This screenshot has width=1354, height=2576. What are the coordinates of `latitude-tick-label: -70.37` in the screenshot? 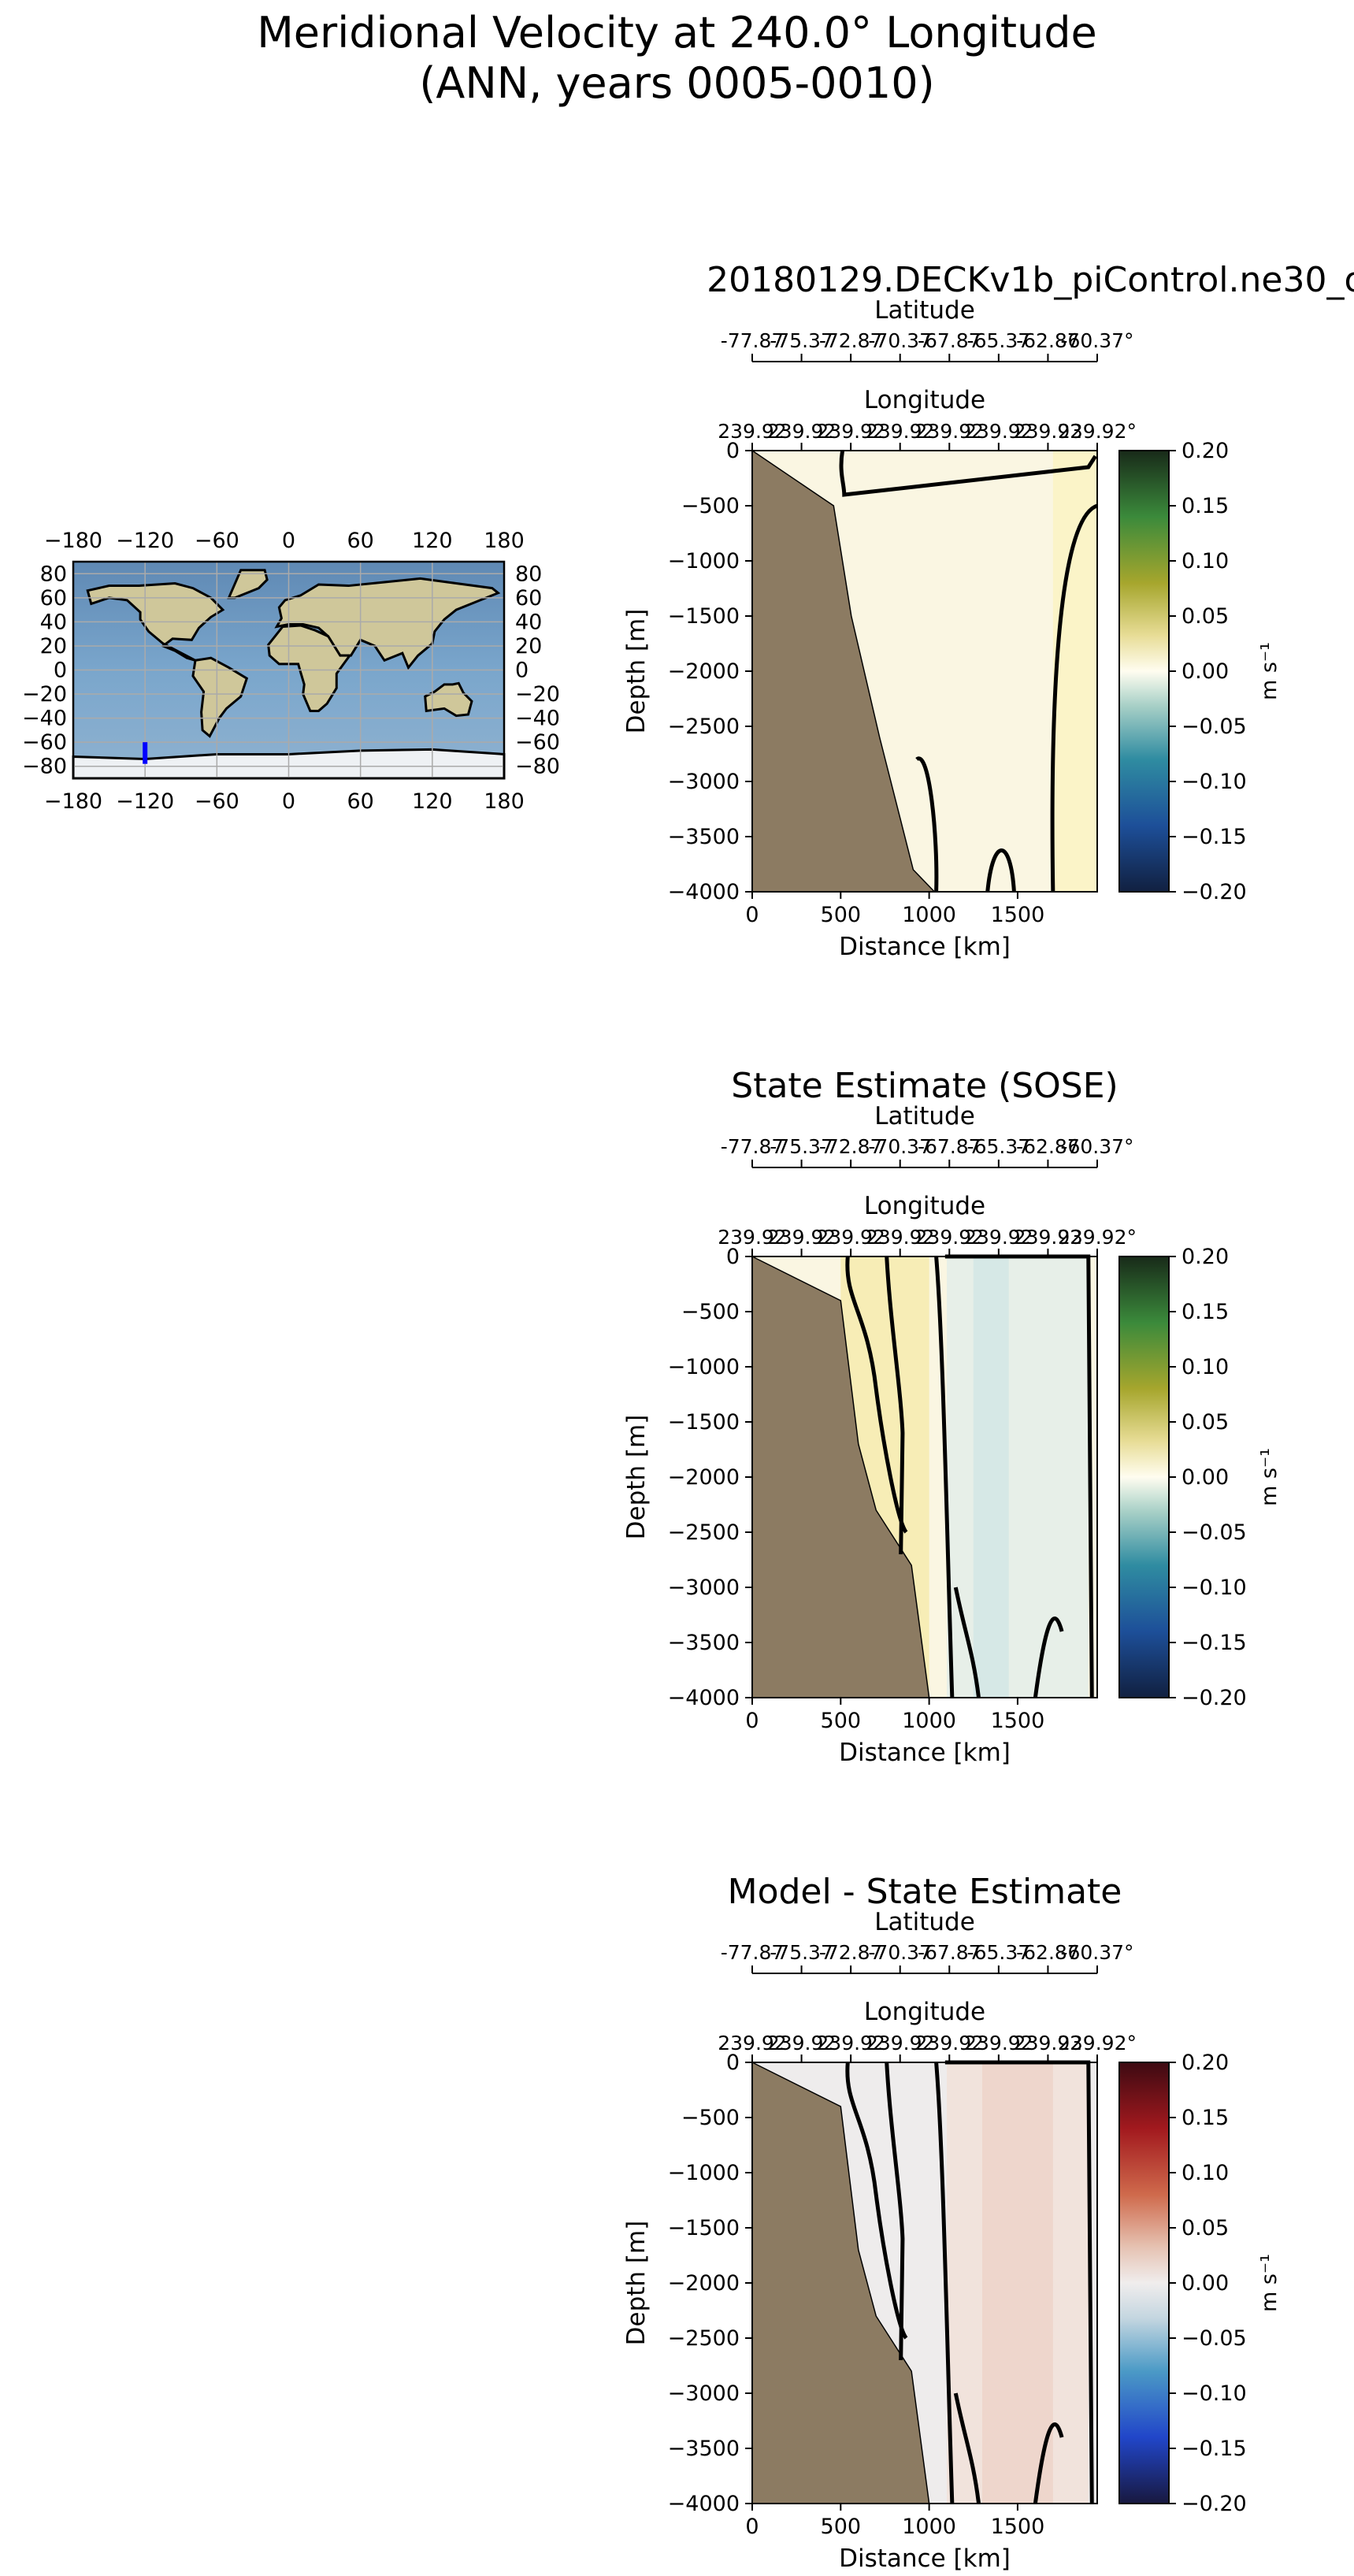 It's located at (900, 340).